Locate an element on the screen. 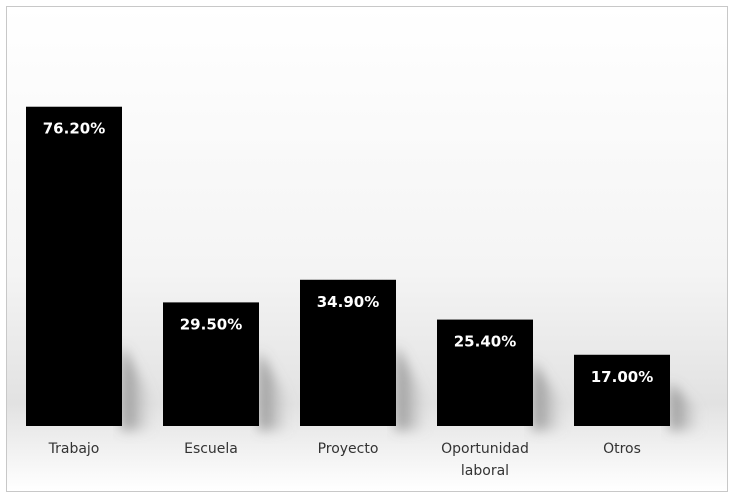 This screenshot has width=736, height=499. category-label-line: laboral is located at coordinates (485, 471).